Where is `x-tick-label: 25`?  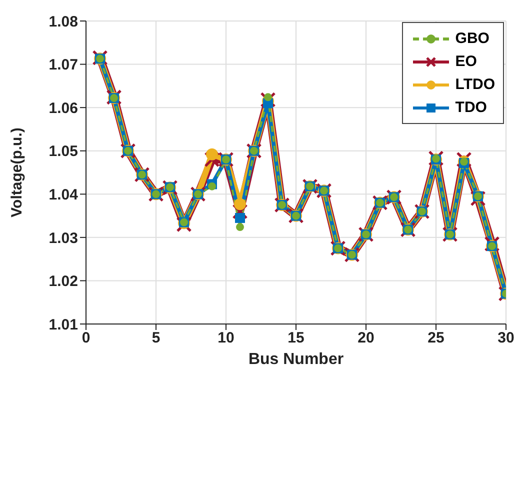
x-tick-label: 25 is located at coordinates (436, 338).